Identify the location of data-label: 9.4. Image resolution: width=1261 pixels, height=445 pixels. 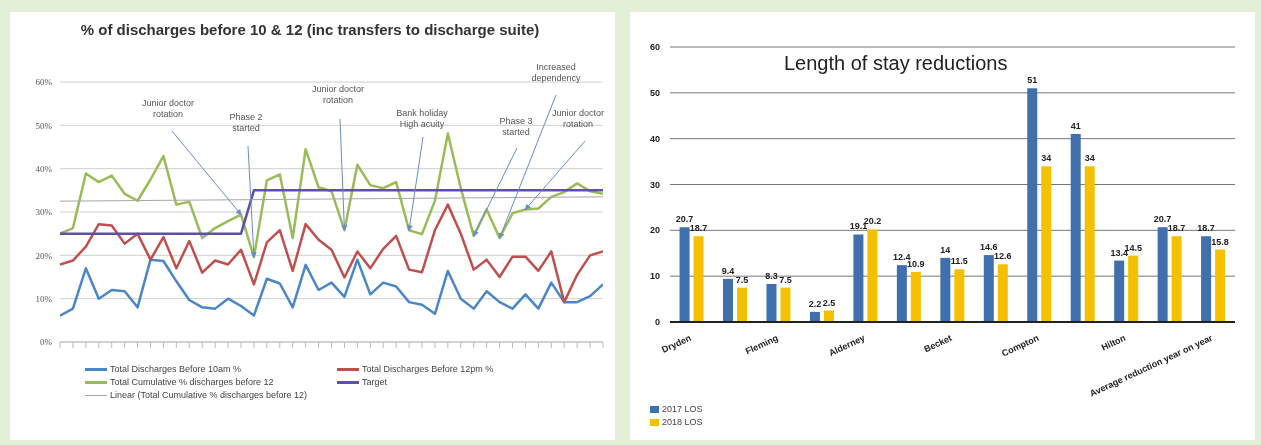
(728, 270).